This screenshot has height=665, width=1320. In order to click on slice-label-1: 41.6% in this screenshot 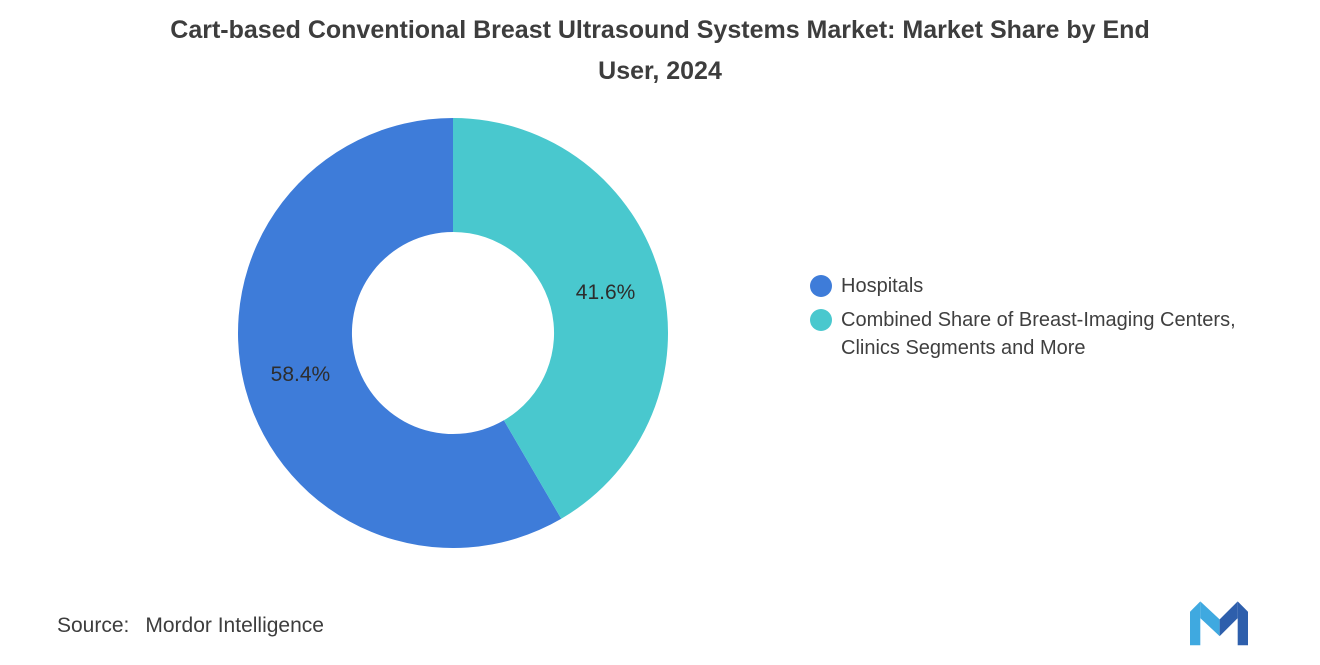, I will do `click(606, 292)`.